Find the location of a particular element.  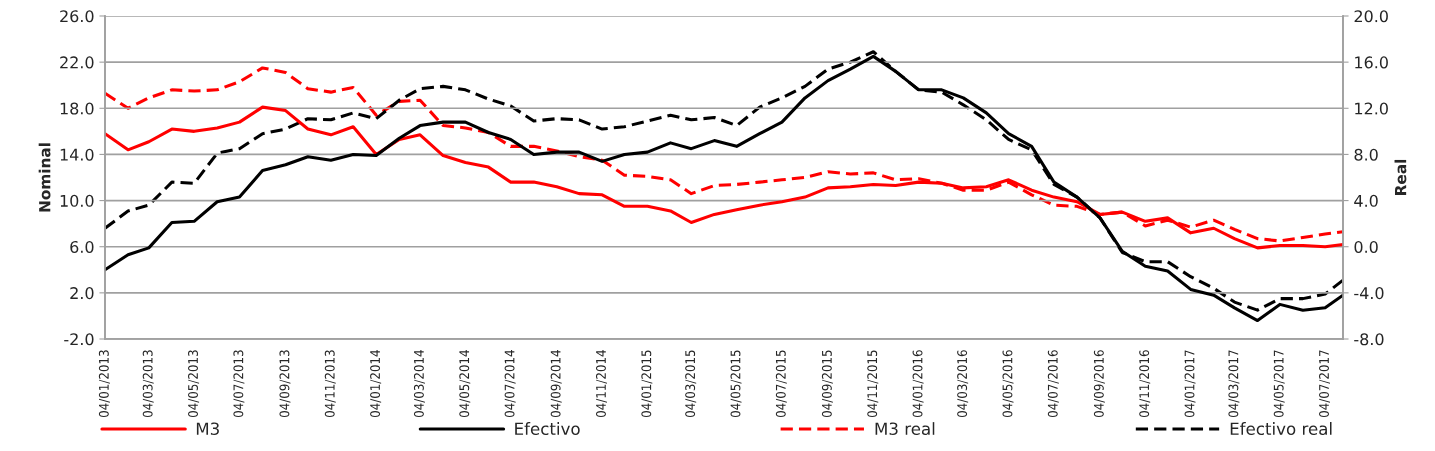

x-tick-label: 04/05/2017 is located at coordinates (1279, 384).